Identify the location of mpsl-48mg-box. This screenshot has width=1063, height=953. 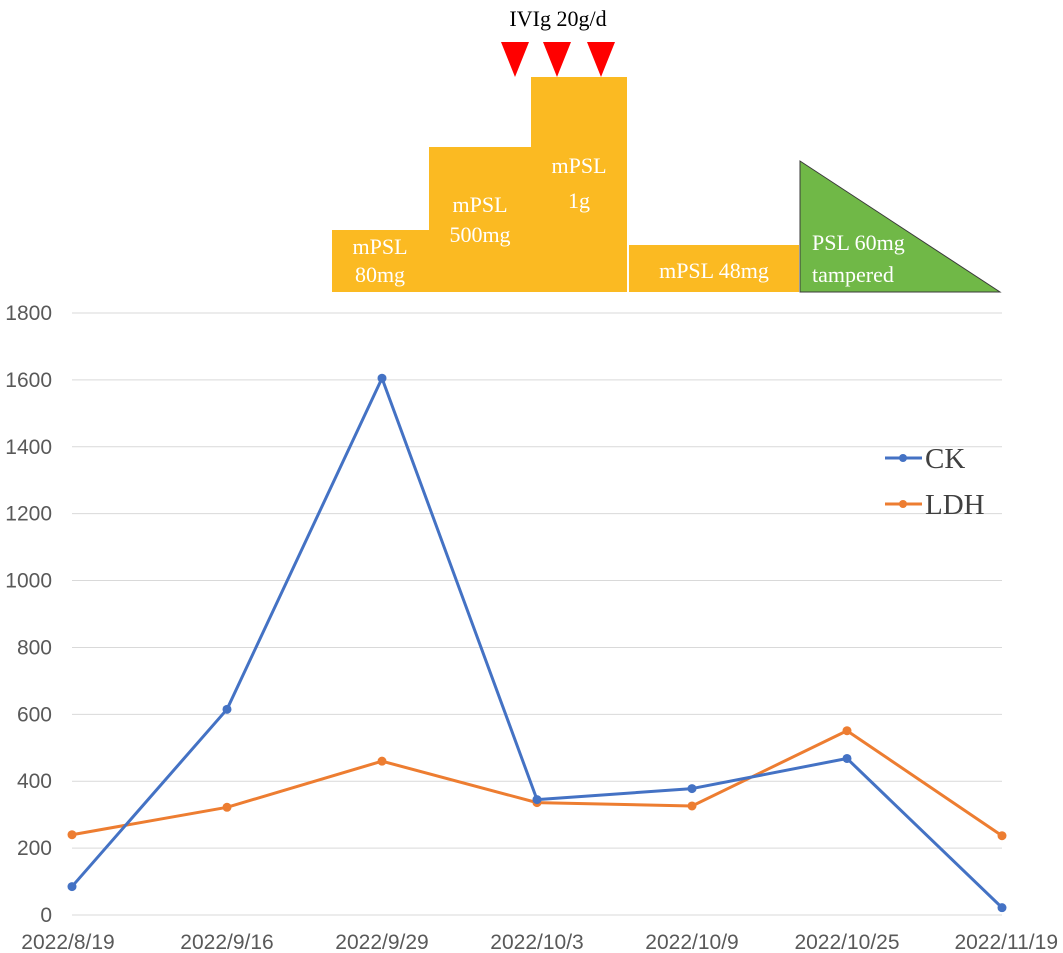
(714, 268).